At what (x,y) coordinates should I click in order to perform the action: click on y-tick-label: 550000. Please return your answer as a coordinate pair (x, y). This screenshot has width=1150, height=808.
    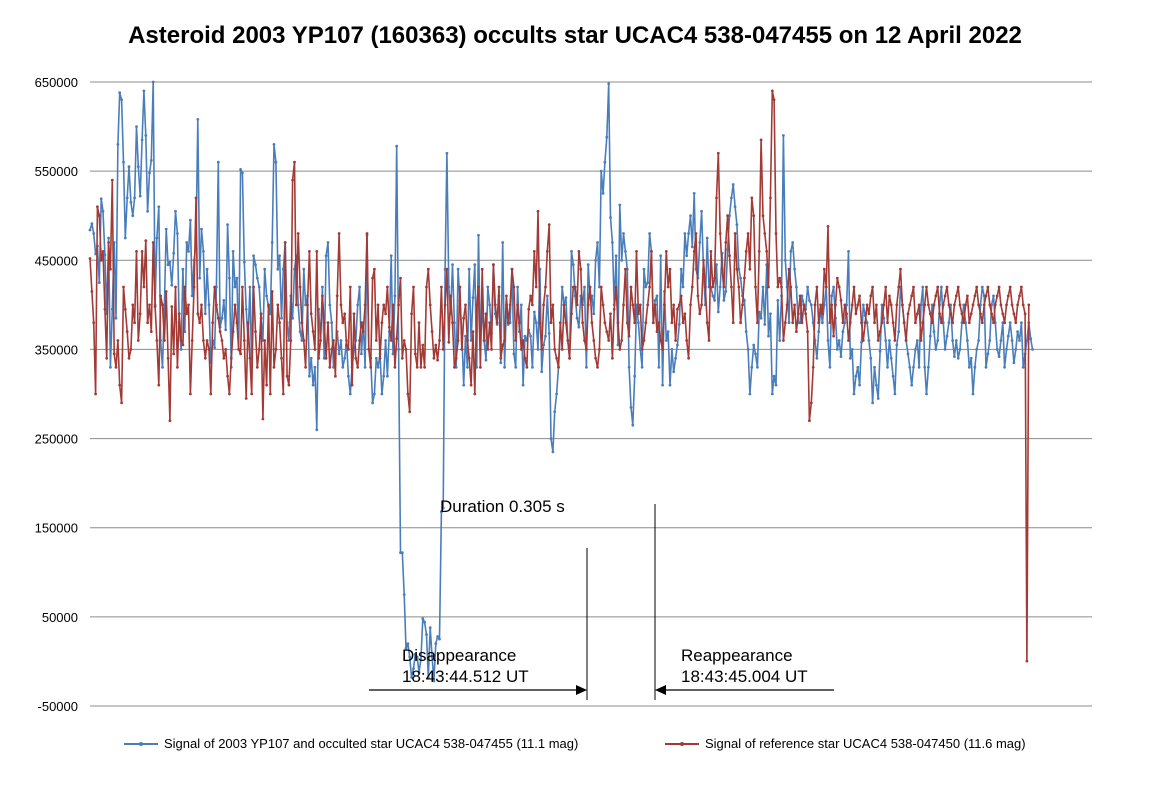
    Looking at the image, I should click on (56, 171).